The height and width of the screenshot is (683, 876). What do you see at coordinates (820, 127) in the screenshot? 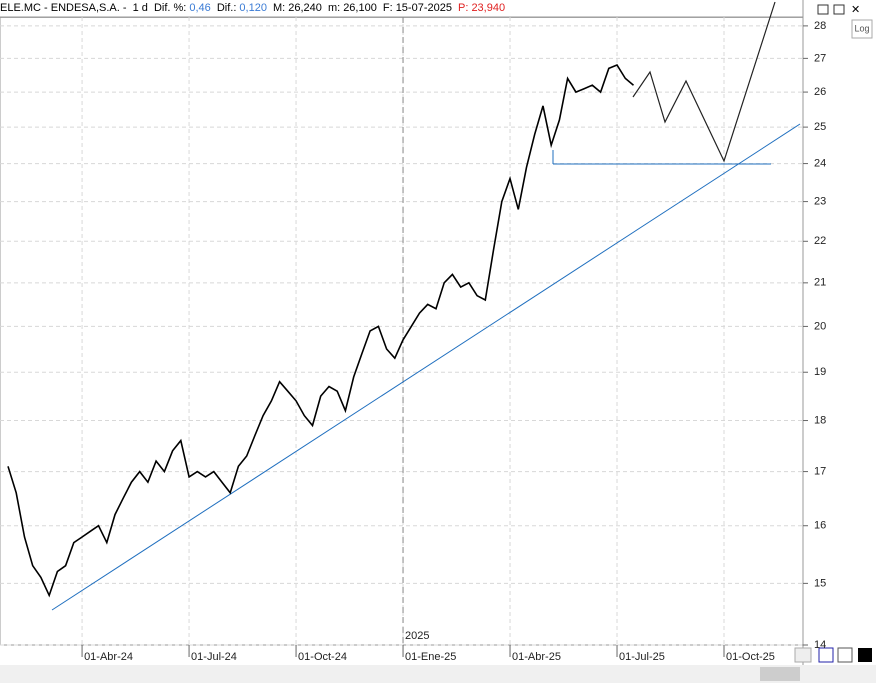
I see `y-tick-label: 25` at bounding box center [820, 127].